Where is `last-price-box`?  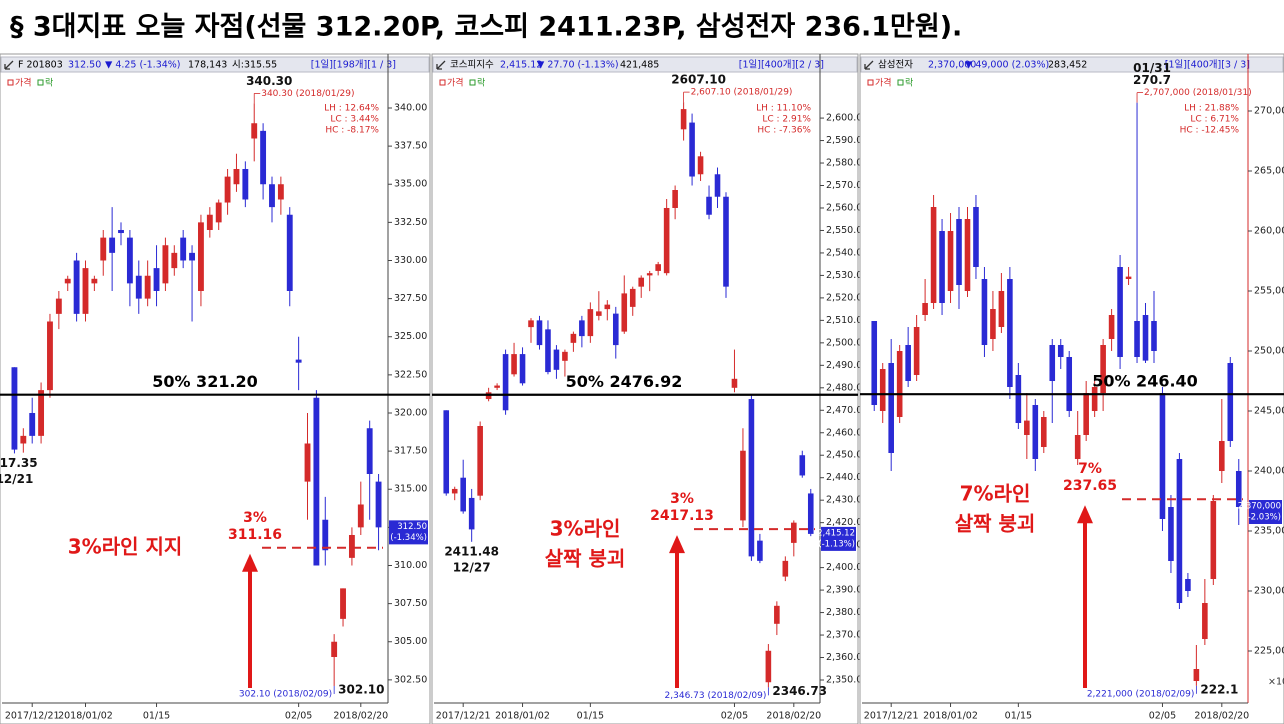
last-price-box is located at coordinates (838, 538).